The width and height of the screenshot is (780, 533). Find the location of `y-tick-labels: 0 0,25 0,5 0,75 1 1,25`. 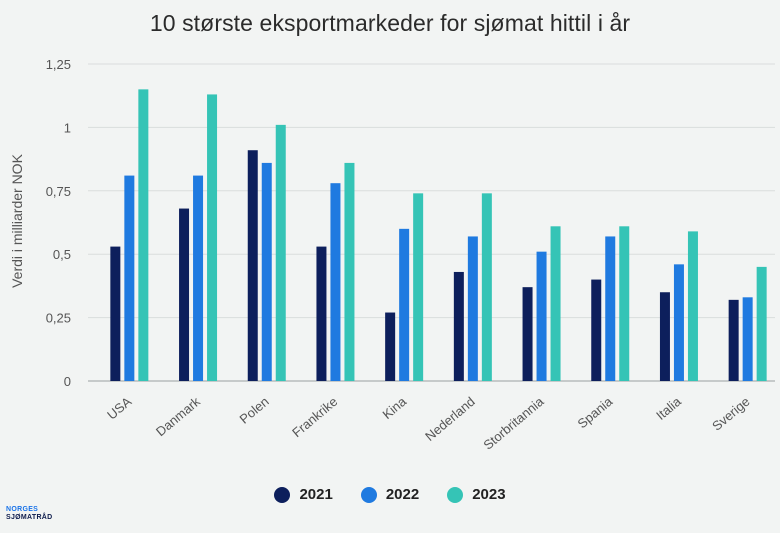

y-tick-labels: 0 0,25 0,5 0,75 1 1,25 is located at coordinates (58, 223).